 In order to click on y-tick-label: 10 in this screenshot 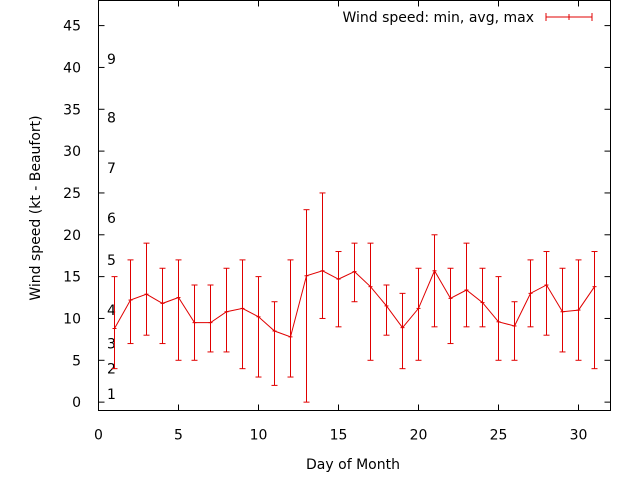, I will do `click(72, 319)`.